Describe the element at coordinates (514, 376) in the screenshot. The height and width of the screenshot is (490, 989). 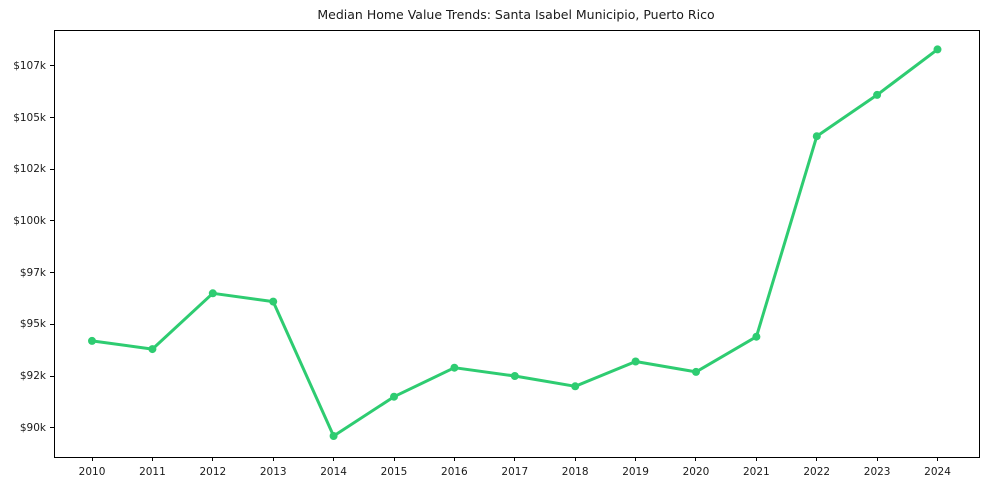
I see `data-point-2017` at that location.